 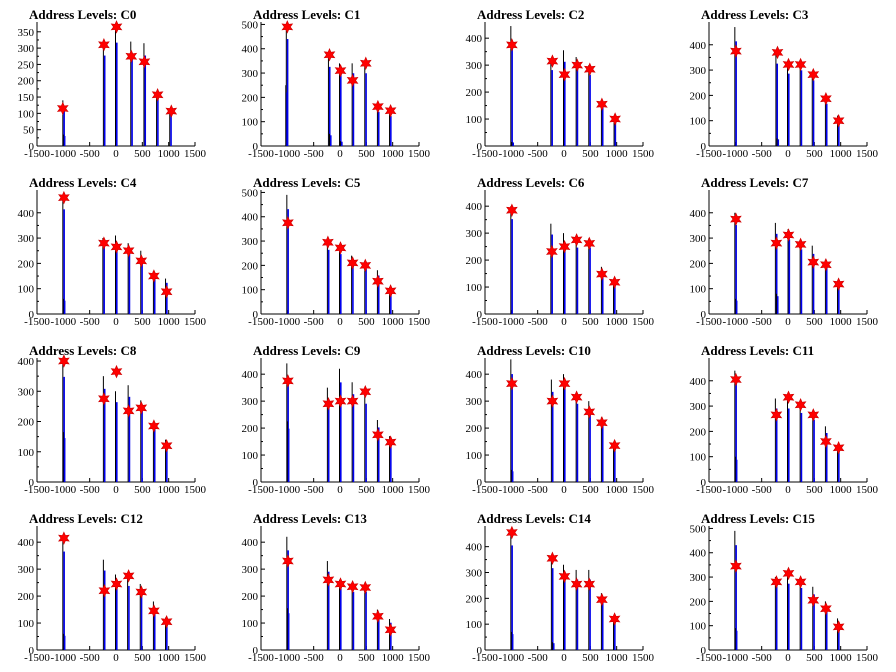 I want to click on panel-title-c6: Address Levels: C6, so click(x=531, y=182).